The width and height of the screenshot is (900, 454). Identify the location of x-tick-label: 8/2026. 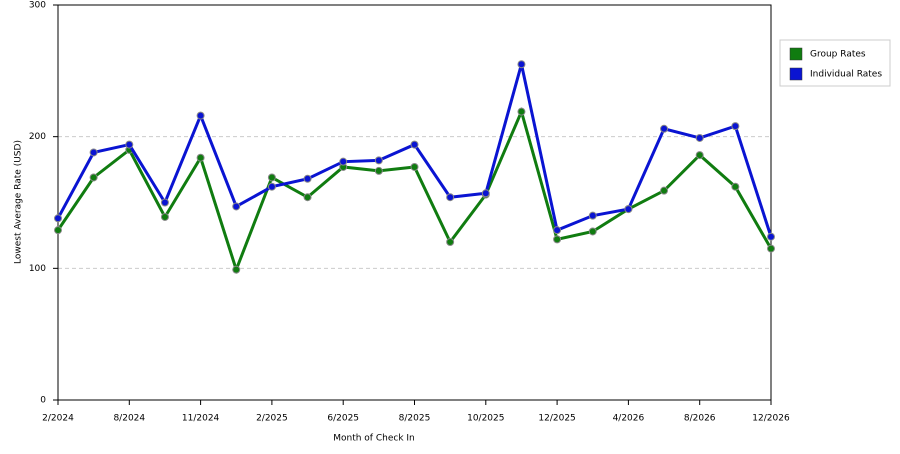
(700, 419).